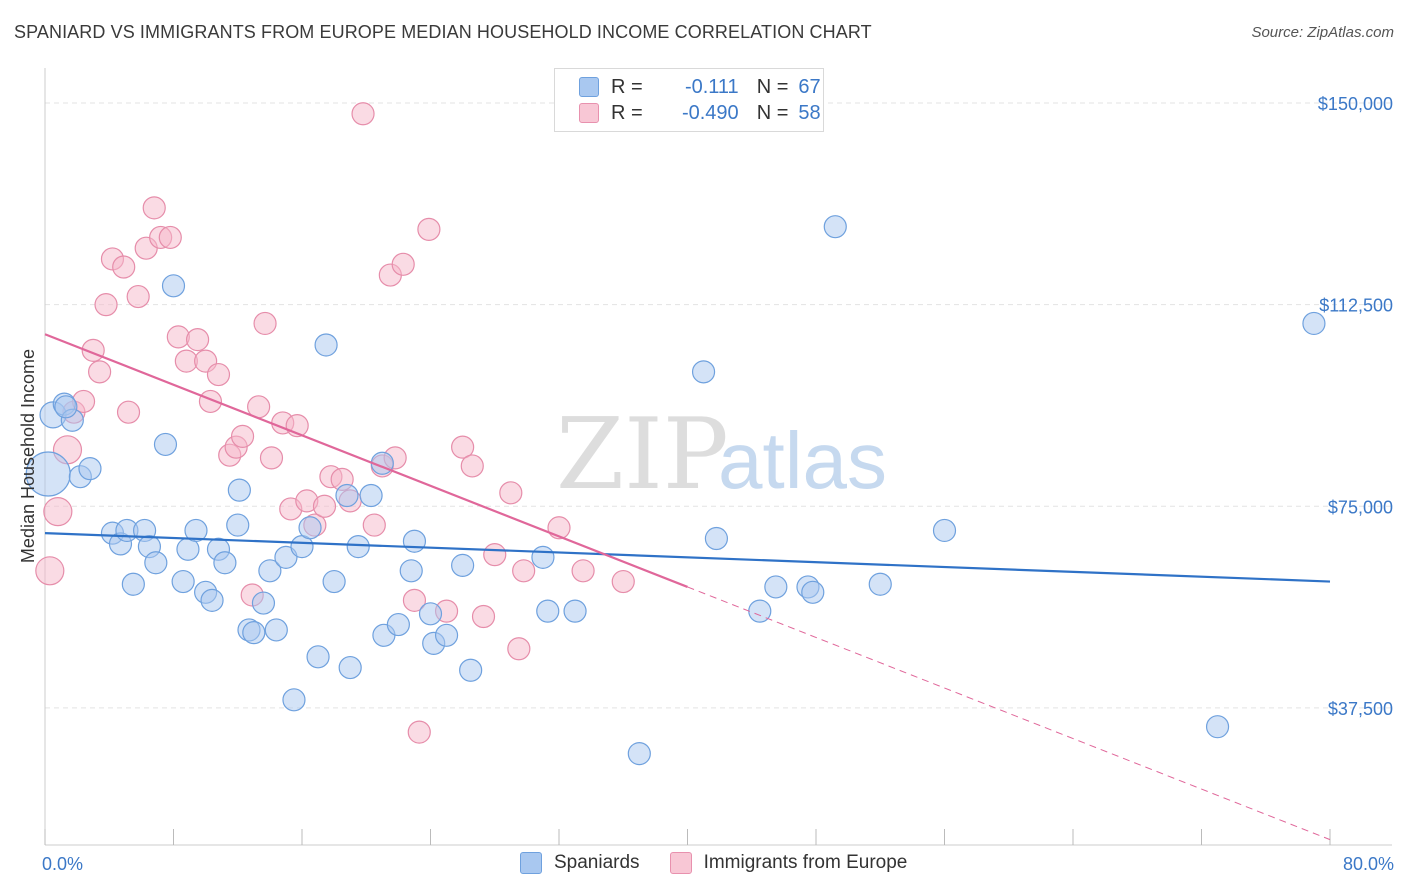 This screenshot has width=1406, height=892. What do you see at coordinates (1355, 104) in the screenshot?
I see `y-tick-label: $150,000` at bounding box center [1355, 104].